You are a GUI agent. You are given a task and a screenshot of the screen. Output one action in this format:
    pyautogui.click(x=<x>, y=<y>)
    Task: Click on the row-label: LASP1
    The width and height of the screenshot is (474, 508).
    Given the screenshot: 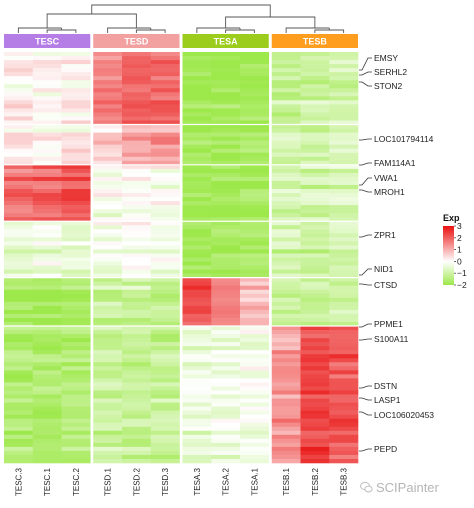 What is the action you would take?
    pyautogui.click(x=387, y=400)
    